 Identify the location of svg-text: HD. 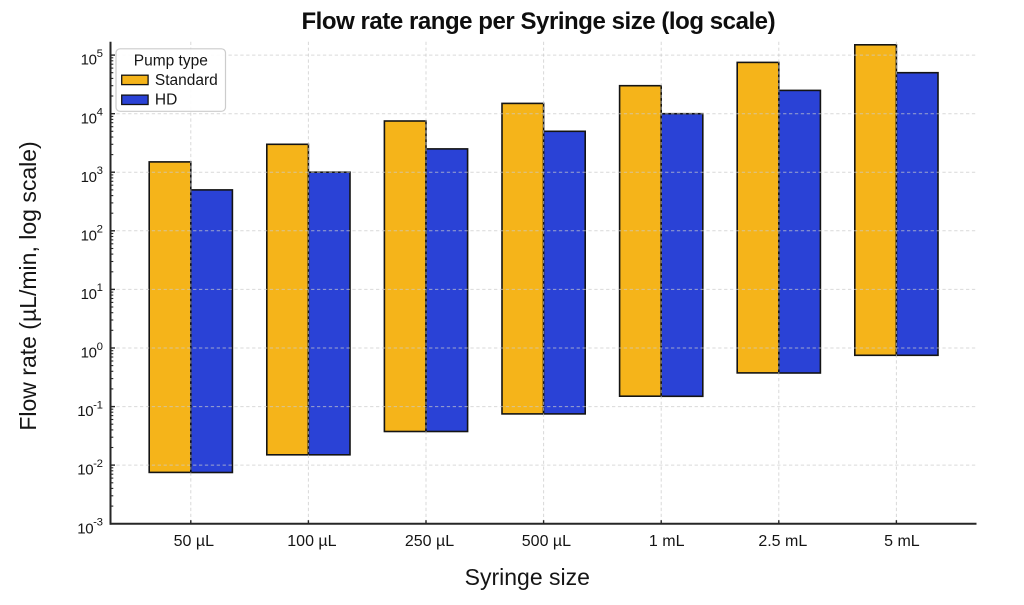
(166, 100).